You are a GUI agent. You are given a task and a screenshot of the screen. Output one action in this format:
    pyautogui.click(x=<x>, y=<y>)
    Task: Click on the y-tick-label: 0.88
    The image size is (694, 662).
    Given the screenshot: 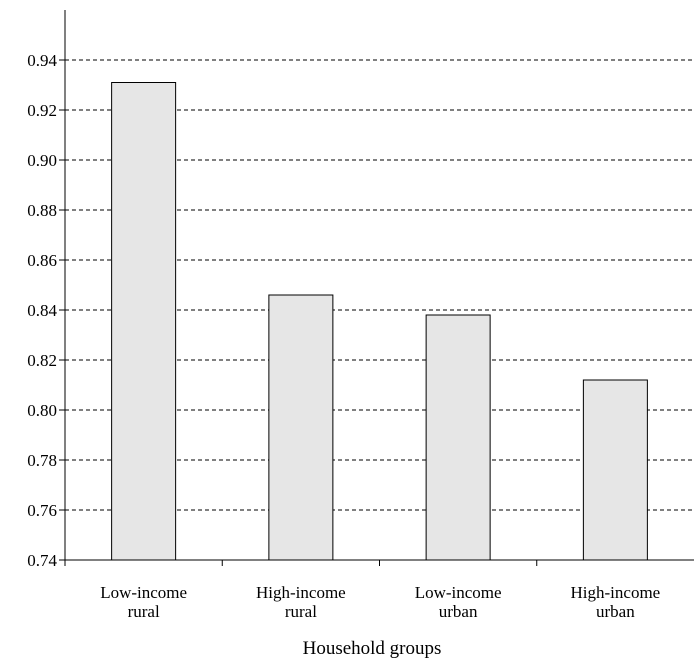 What is the action you would take?
    pyautogui.click(x=42, y=210)
    